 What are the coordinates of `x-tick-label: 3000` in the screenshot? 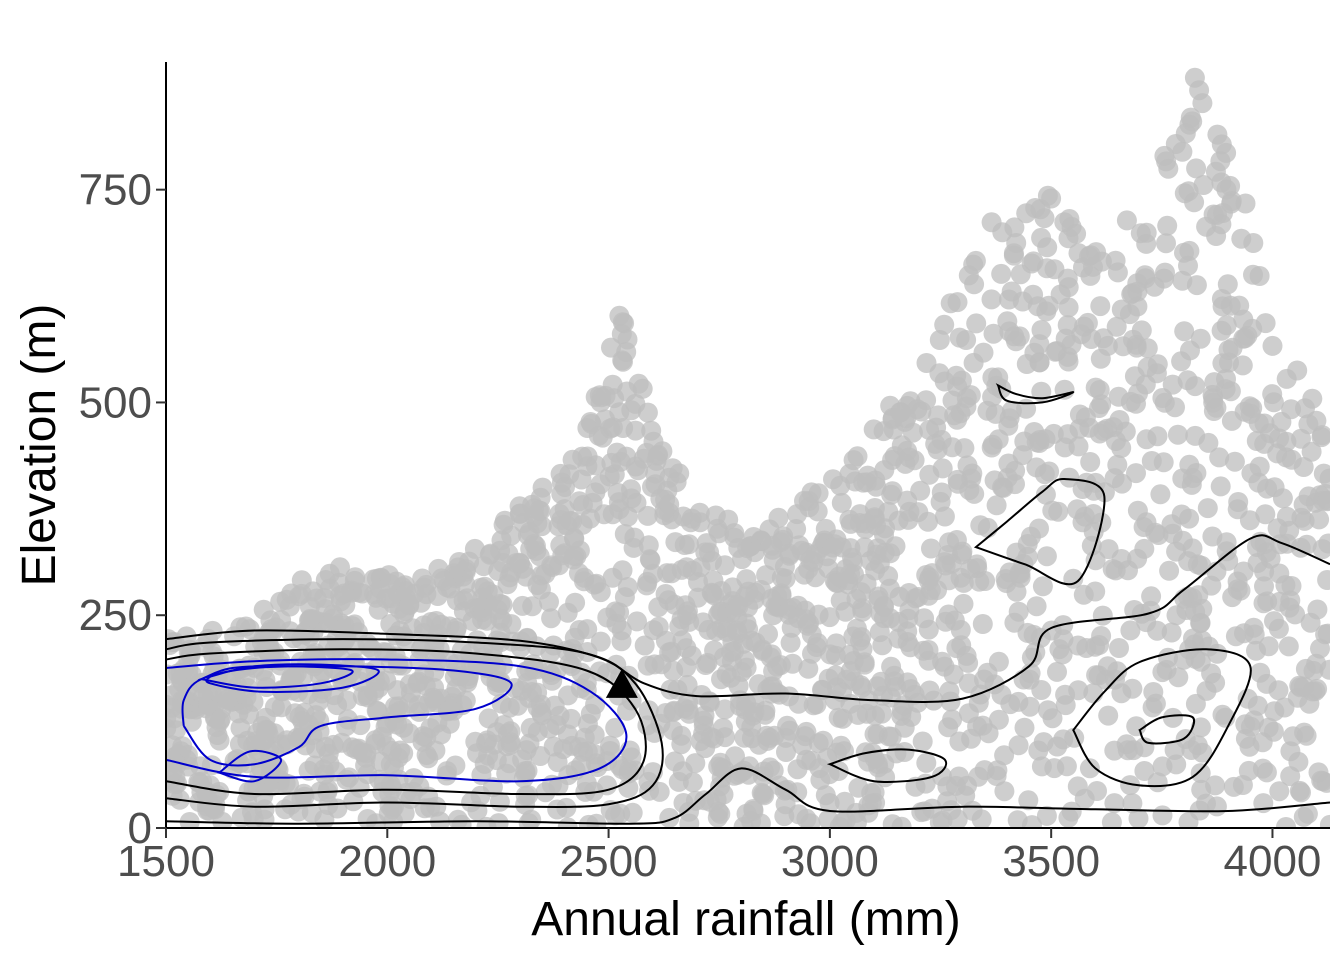 It's located at (830, 861).